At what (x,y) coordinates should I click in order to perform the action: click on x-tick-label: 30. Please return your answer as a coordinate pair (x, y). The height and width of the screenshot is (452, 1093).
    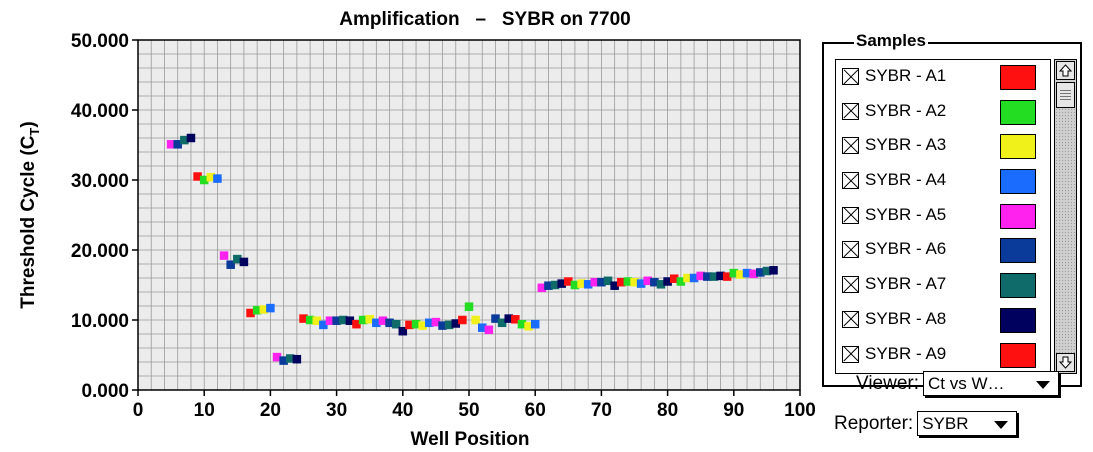
    Looking at the image, I should click on (336, 410).